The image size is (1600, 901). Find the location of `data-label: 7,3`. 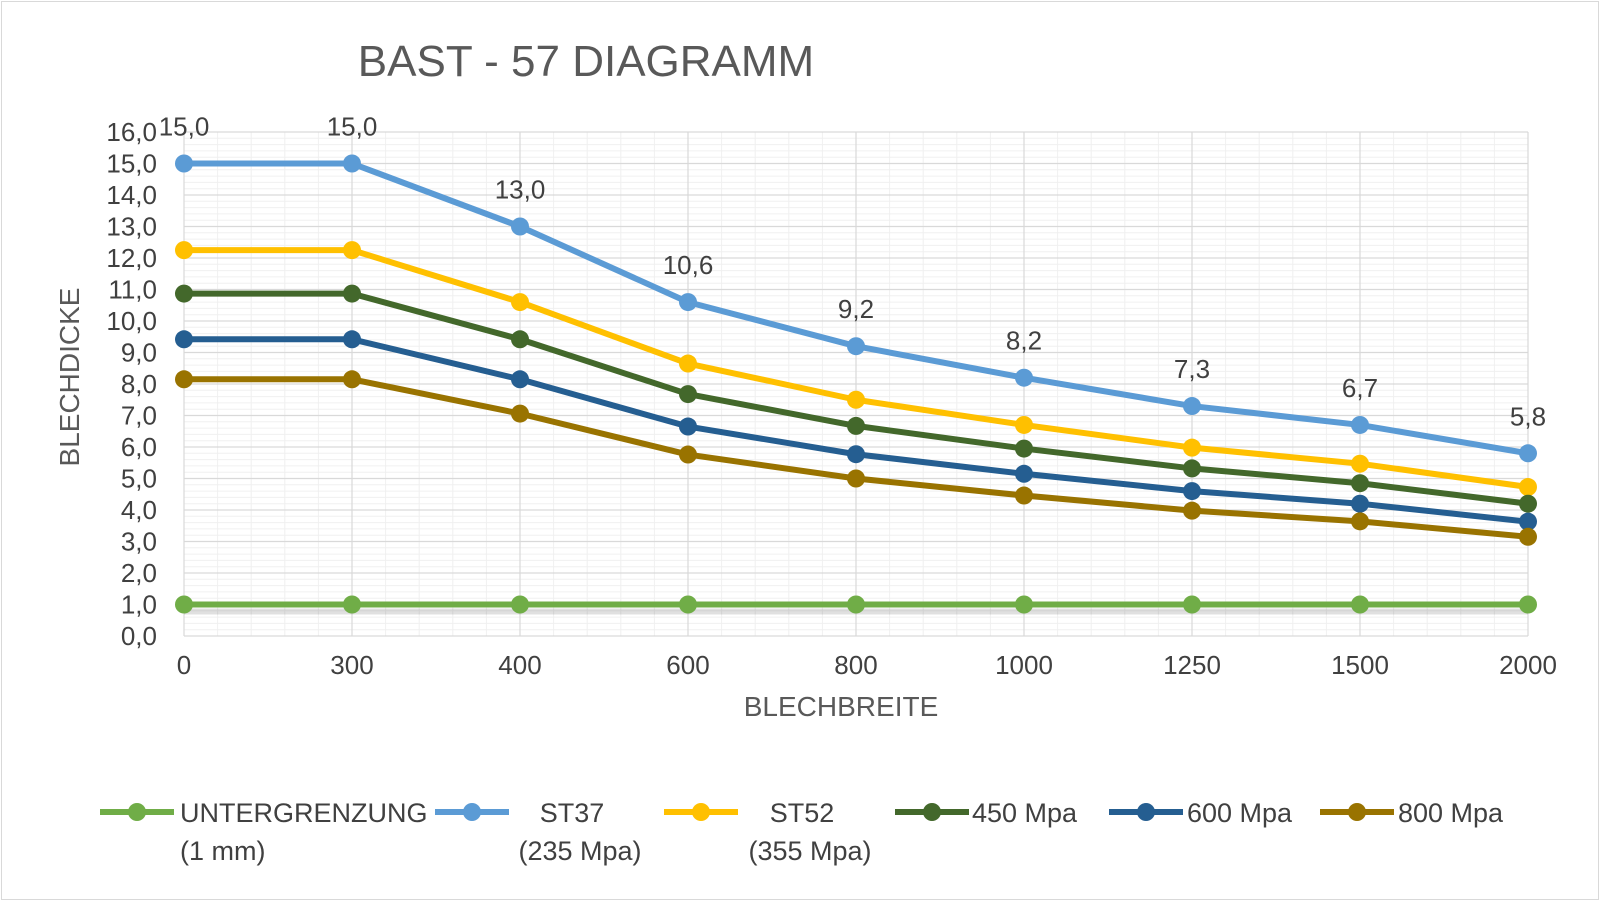

data-label: 7,3 is located at coordinates (1192, 369).